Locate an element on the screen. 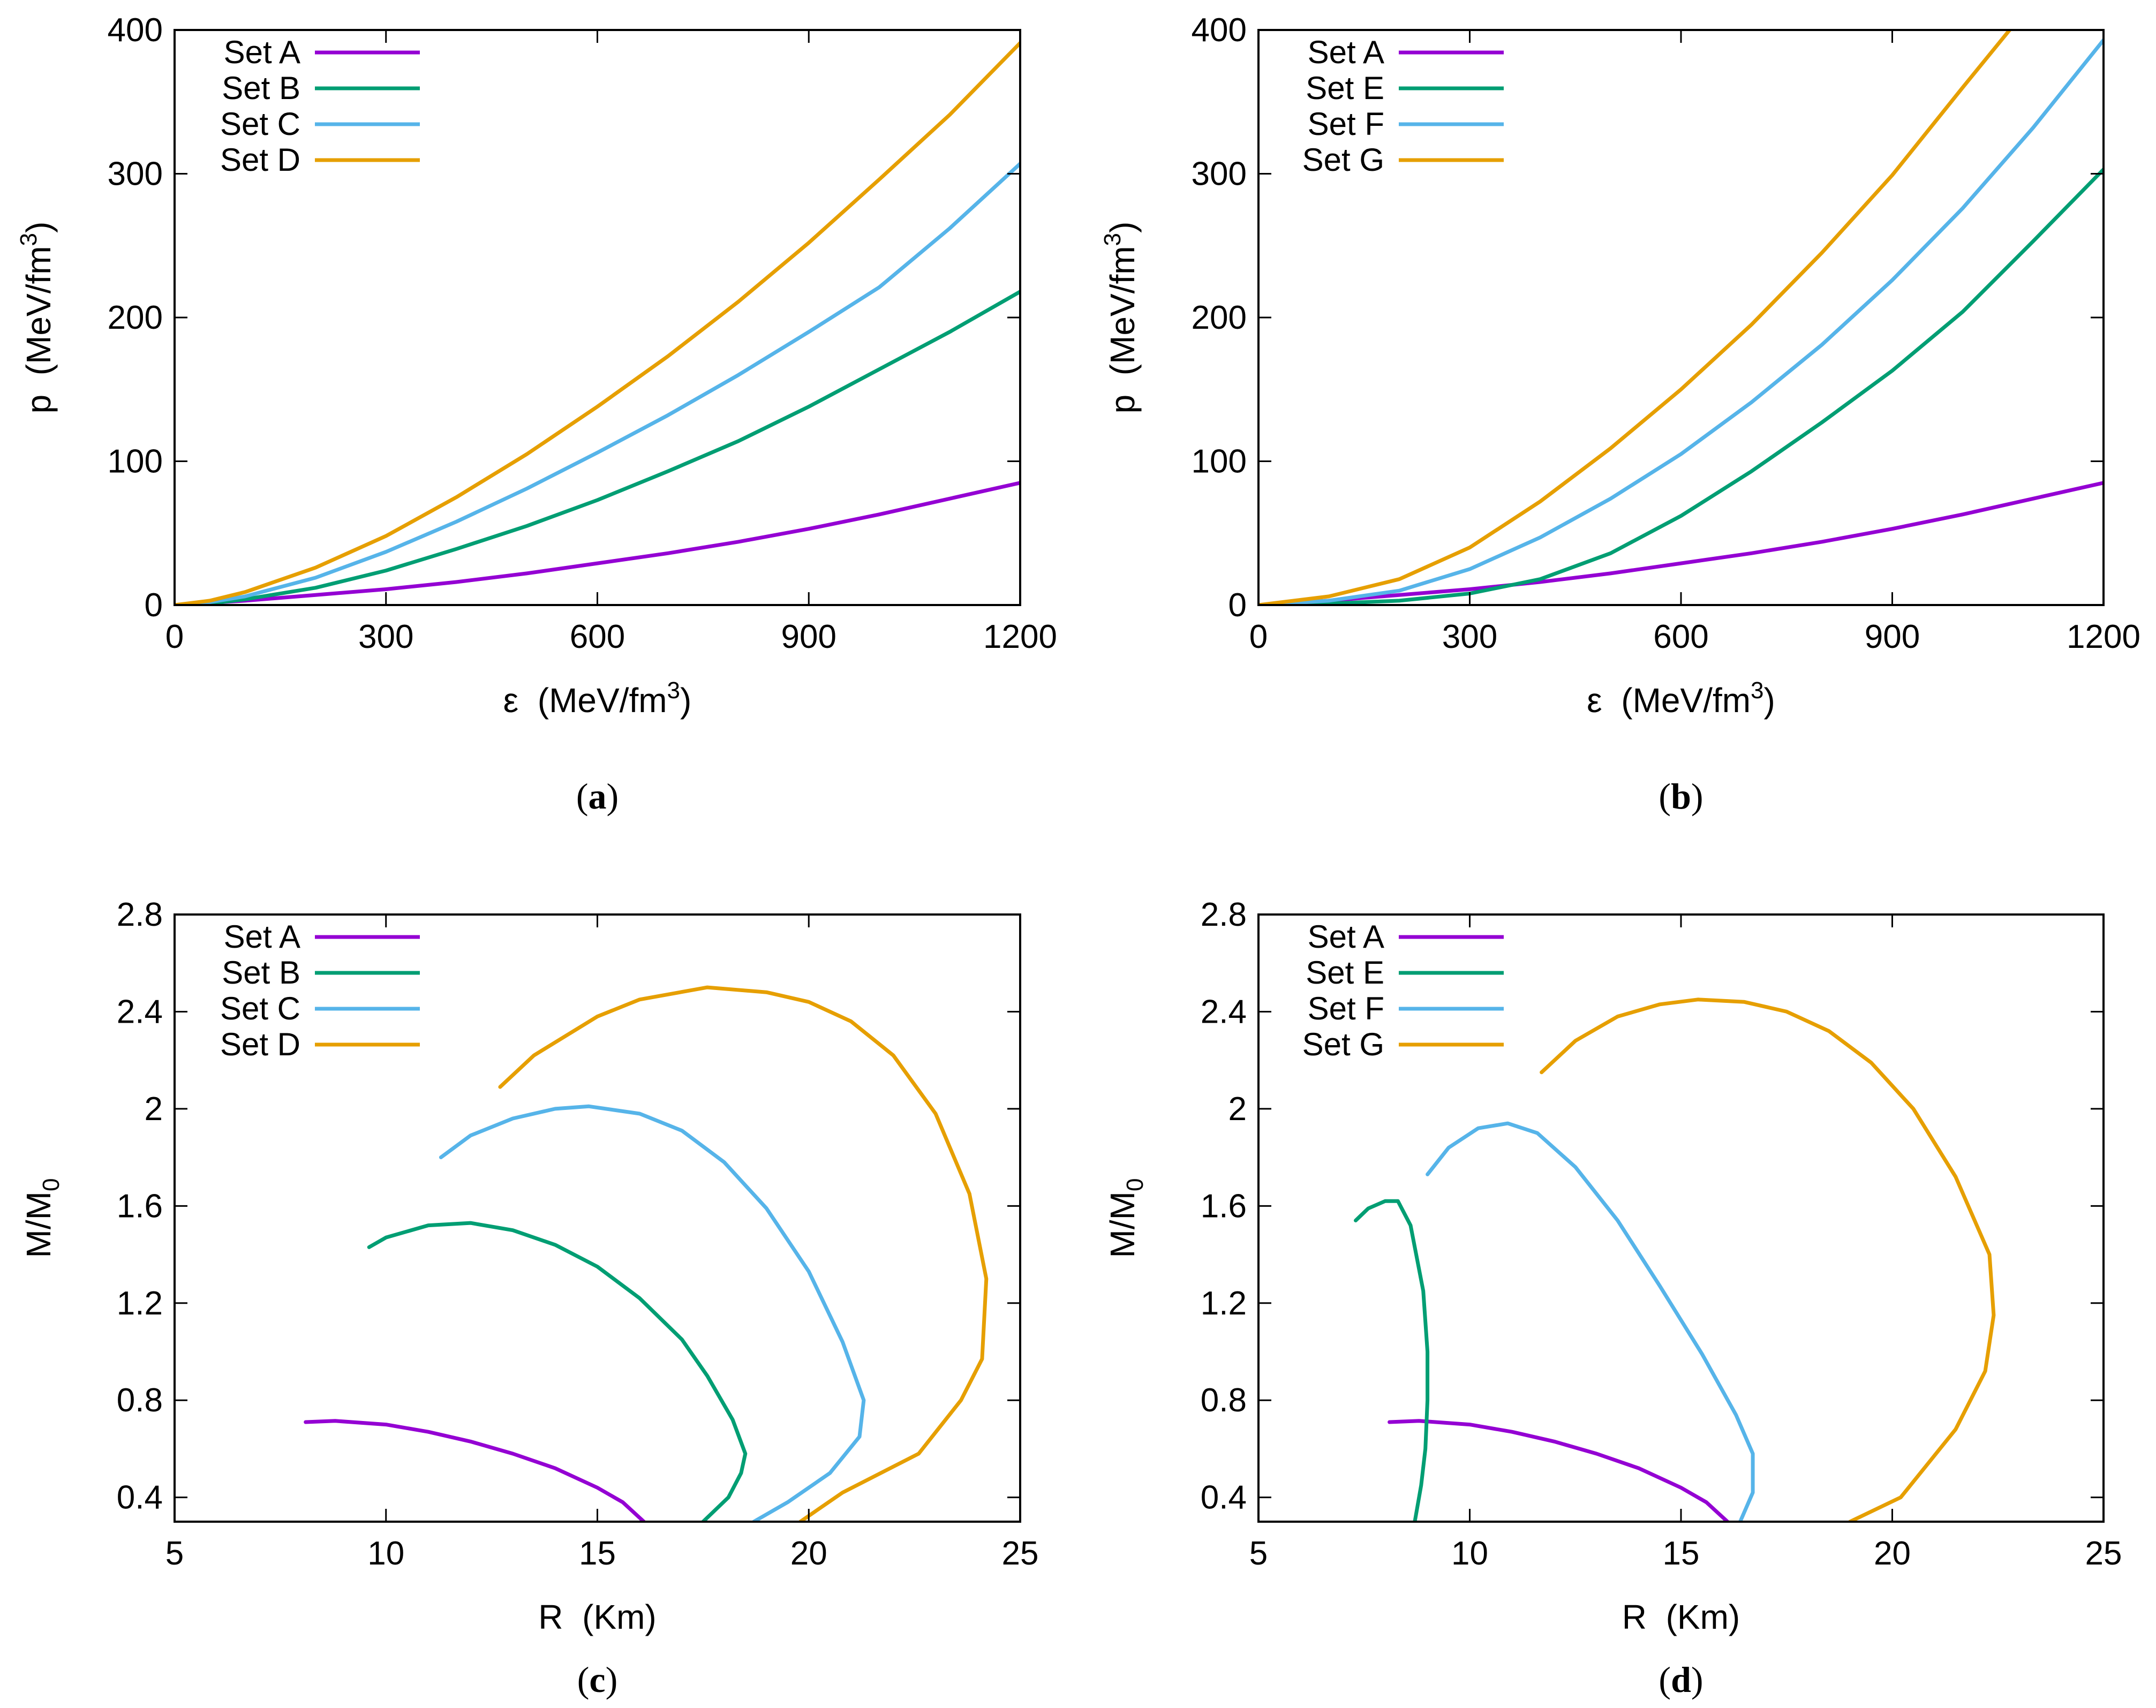  panel-caption: (a) is located at coordinates (597, 796).